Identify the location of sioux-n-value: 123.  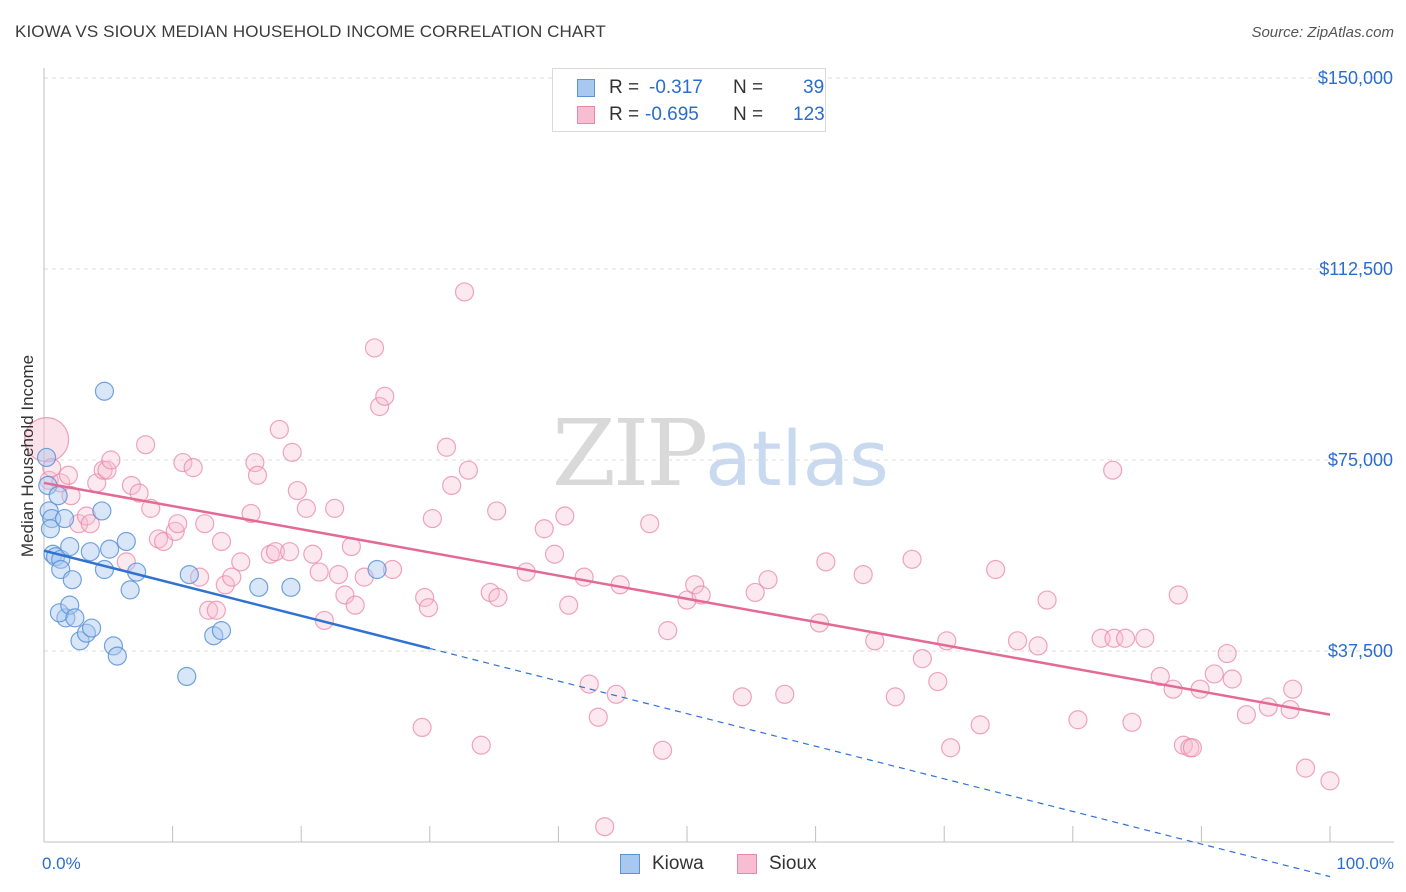
(809, 114).